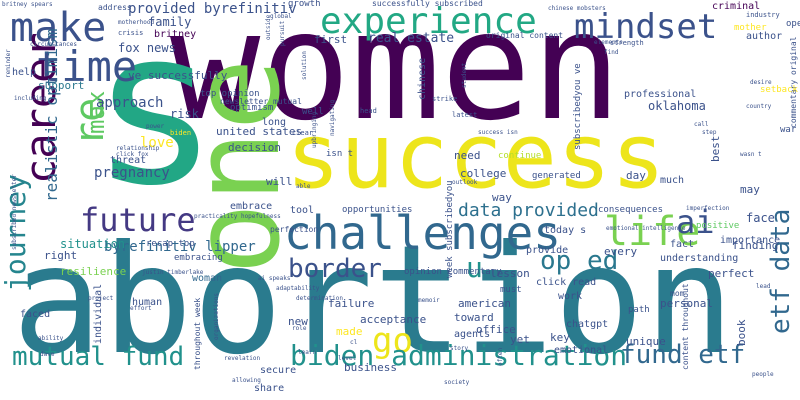 The image size is (800, 400). What do you see at coordinates (155, 116) in the screenshot?
I see `word: s` at bounding box center [155, 116].